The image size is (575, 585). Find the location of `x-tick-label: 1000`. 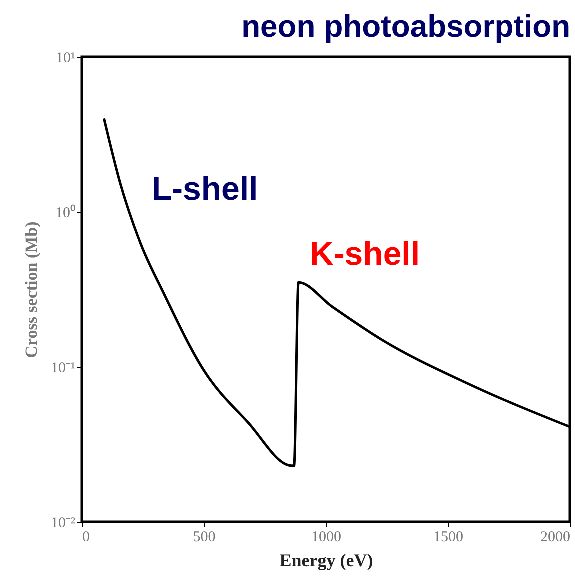

x-tick-label: 1000 is located at coordinates (327, 538).